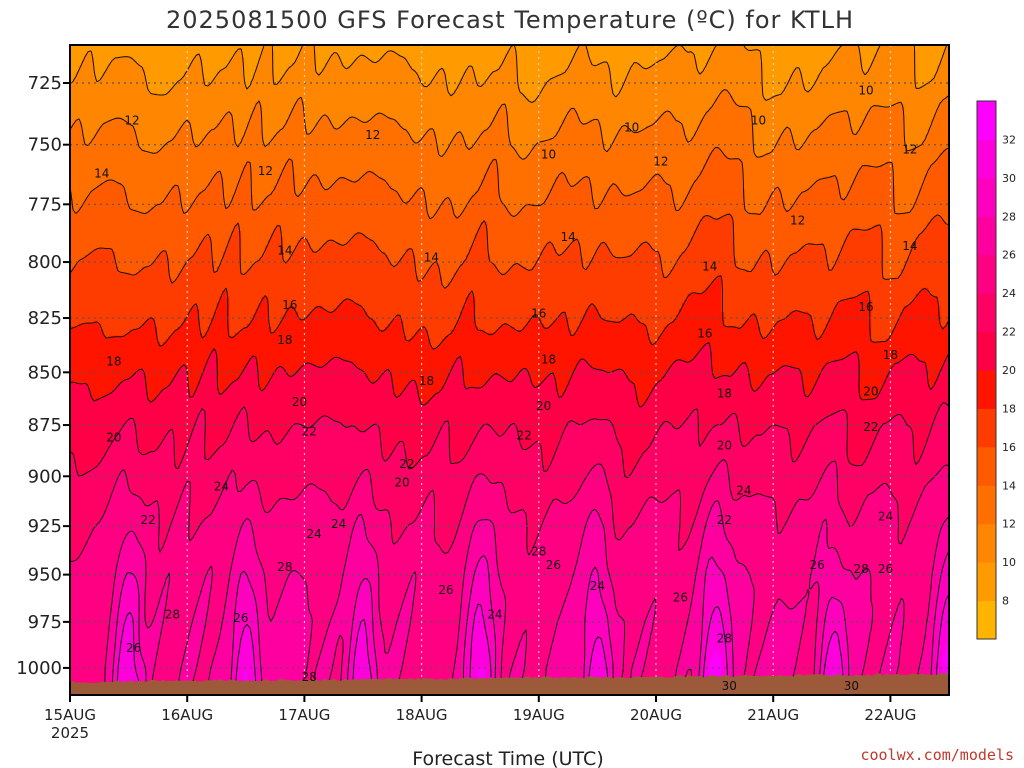 This screenshot has width=1024, height=768. Describe the element at coordinates (45, 575) in the screenshot. I see `y-tick-label: 950` at that location.